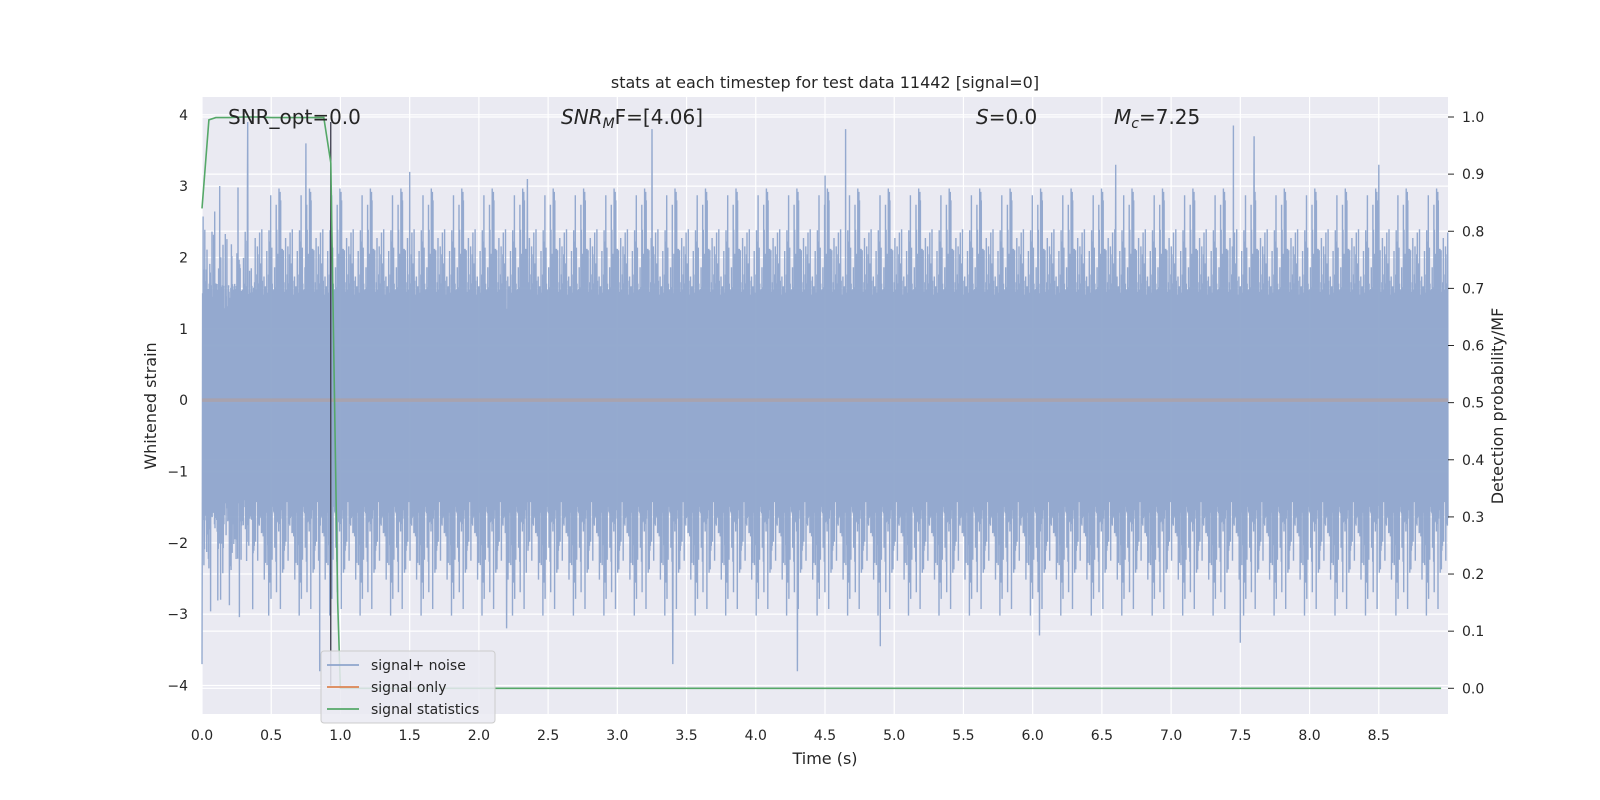 Image resolution: width=1600 pixels, height=800 pixels. What do you see at coordinates (1497, 406) in the screenshot?
I see `y-axis-label-right: Detection probability/MF` at bounding box center [1497, 406].